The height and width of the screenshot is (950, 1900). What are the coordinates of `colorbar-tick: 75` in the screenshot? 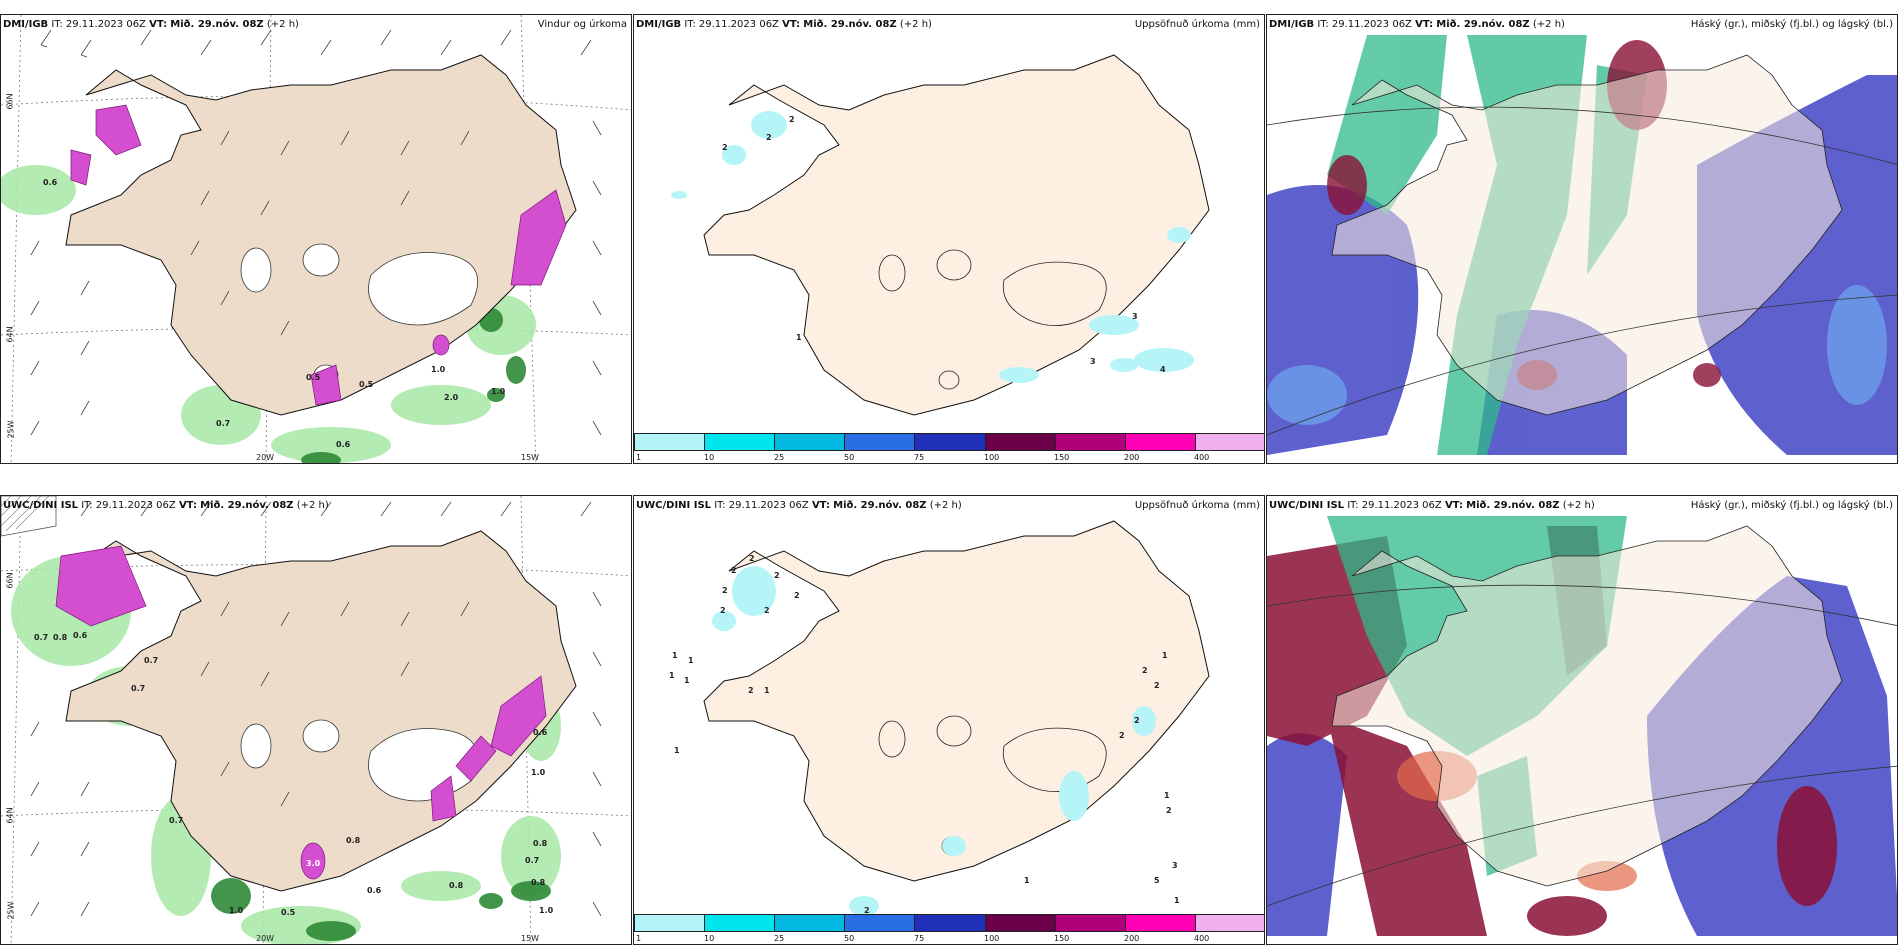 It's located at (919, 938).